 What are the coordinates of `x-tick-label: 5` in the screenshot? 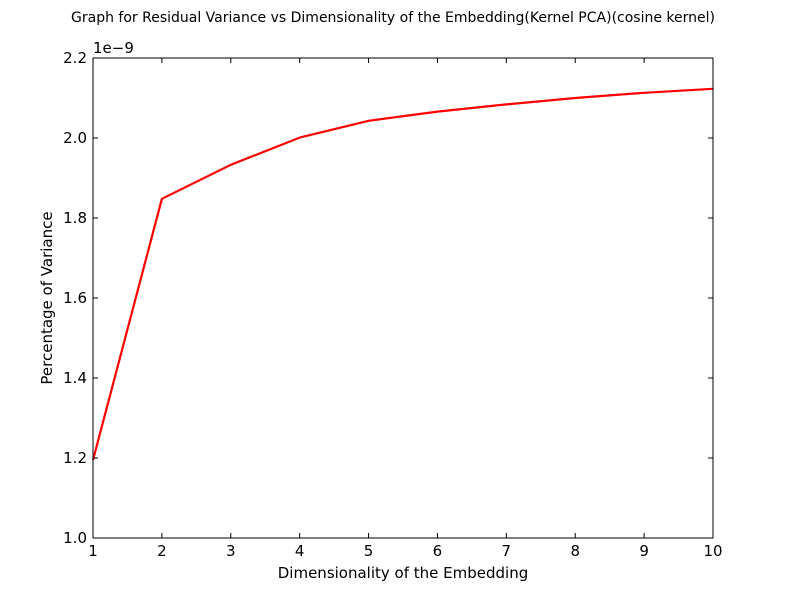 It's located at (369, 551).